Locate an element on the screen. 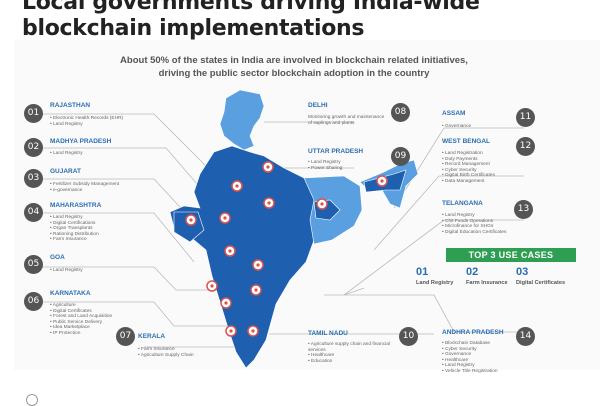  state-name: GUJARAT is located at coordinates (65, 171).